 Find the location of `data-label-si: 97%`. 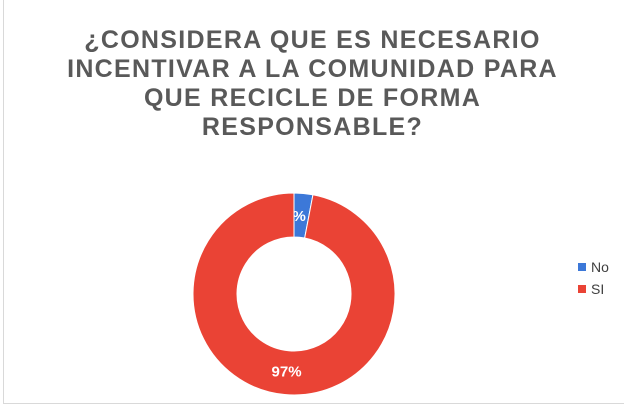

data-label-si: 97% is located at coordinates (287, 372).